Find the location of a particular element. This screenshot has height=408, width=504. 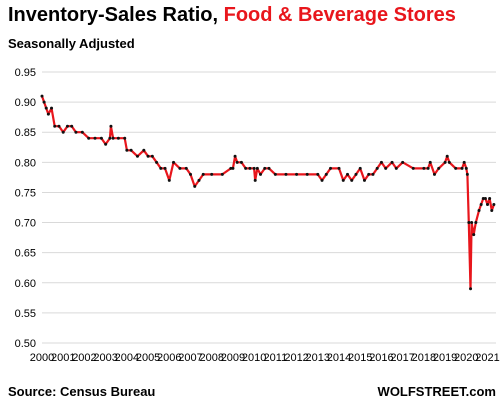

y-axis-ticks: 0.50 0.55 0.60 0.65 0.70 0.75 0.80 0.85 0.90 0.95 is located at coordinates (25, 208).